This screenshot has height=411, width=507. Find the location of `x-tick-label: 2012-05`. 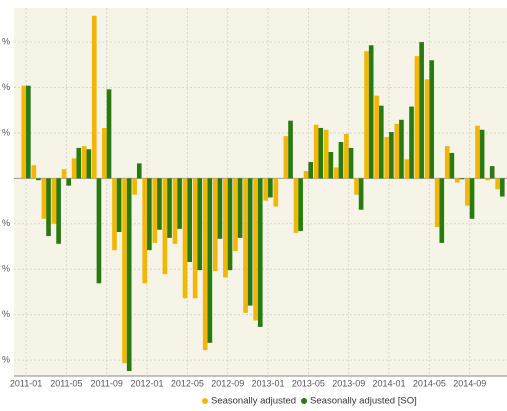

x-tick-label: 2012-05 is located at coordinates (187, 383).